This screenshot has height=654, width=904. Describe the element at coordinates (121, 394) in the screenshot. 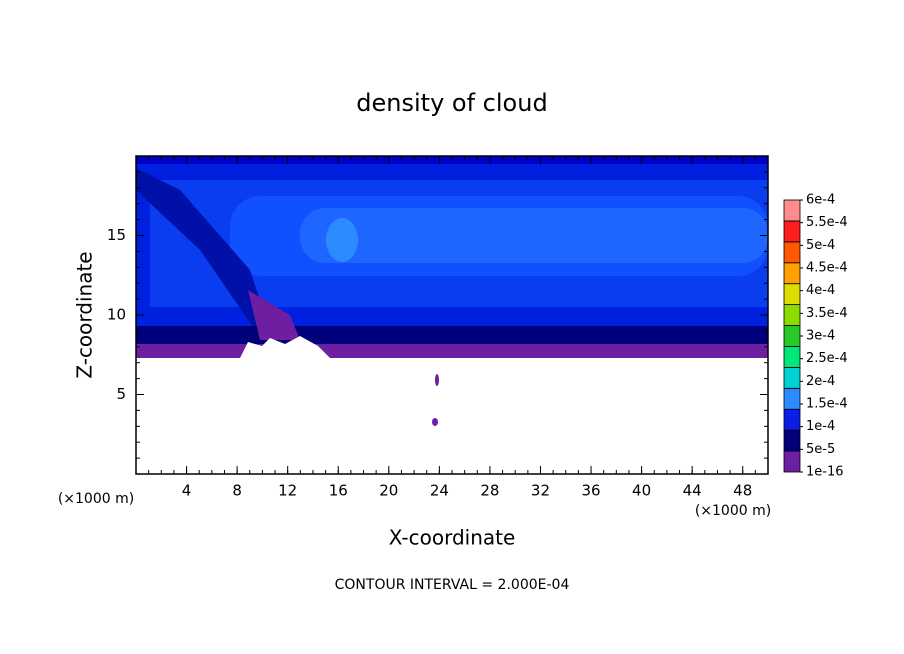

I see `y-tick-label: 5` at that location.